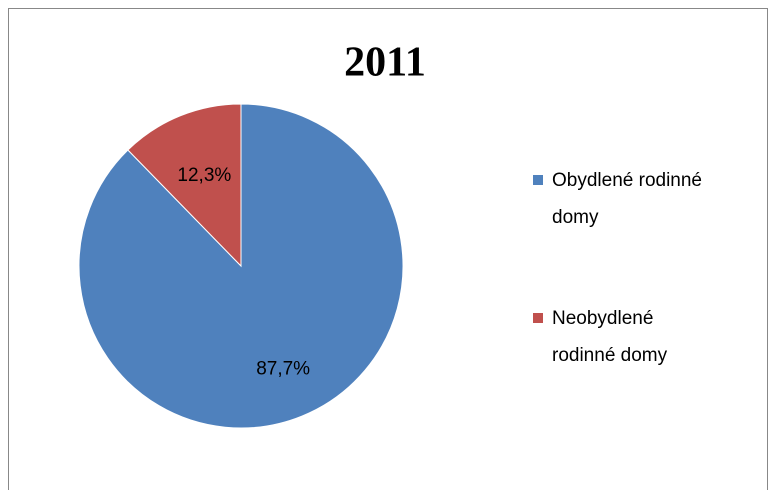 This screenshot has height=490, width=769. Describe the element at coordinates (610, 337) in the screenshot. I see `legend-label: Neobydlené rodinné domy` at that location.